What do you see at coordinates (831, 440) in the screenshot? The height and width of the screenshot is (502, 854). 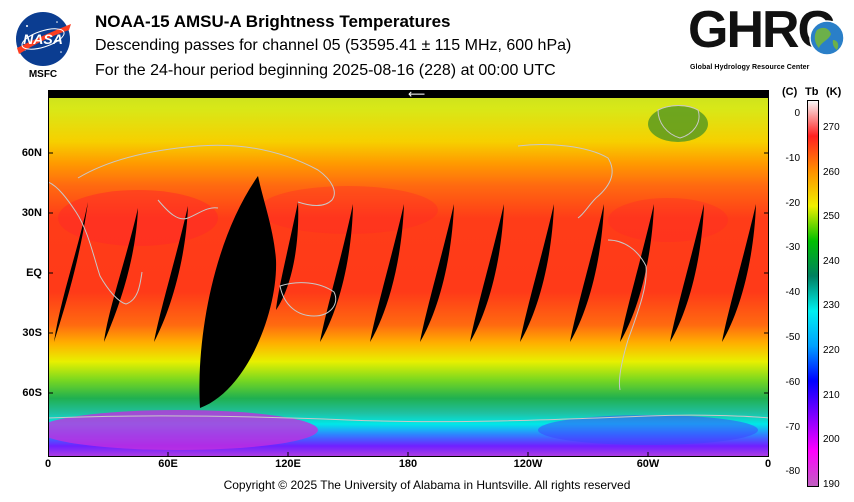 I see `colorbar-k-tick: 200` at bounding box center [831, 440].